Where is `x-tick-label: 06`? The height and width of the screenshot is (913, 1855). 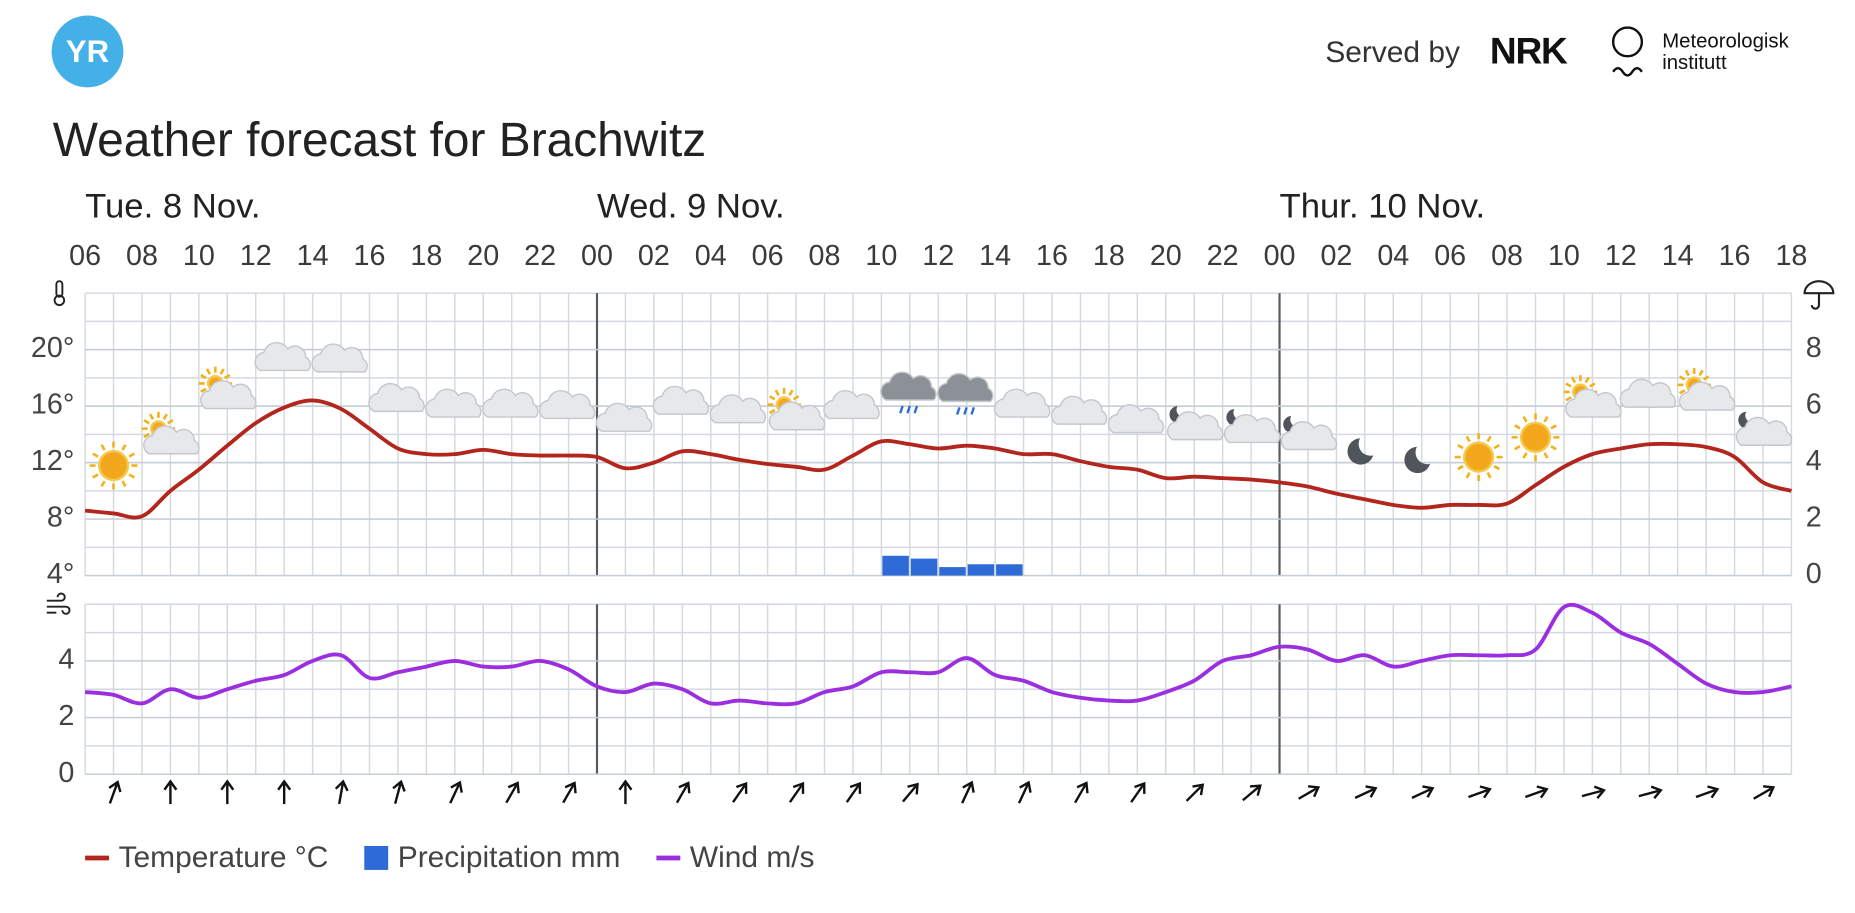 x-tick-label: 06 is located at coordinates (1450, 256).